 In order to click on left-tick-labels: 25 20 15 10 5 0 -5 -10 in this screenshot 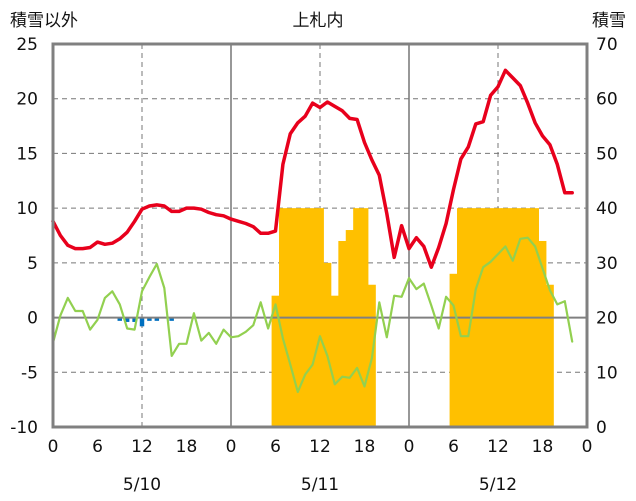, I will do `click(24, 236)`.